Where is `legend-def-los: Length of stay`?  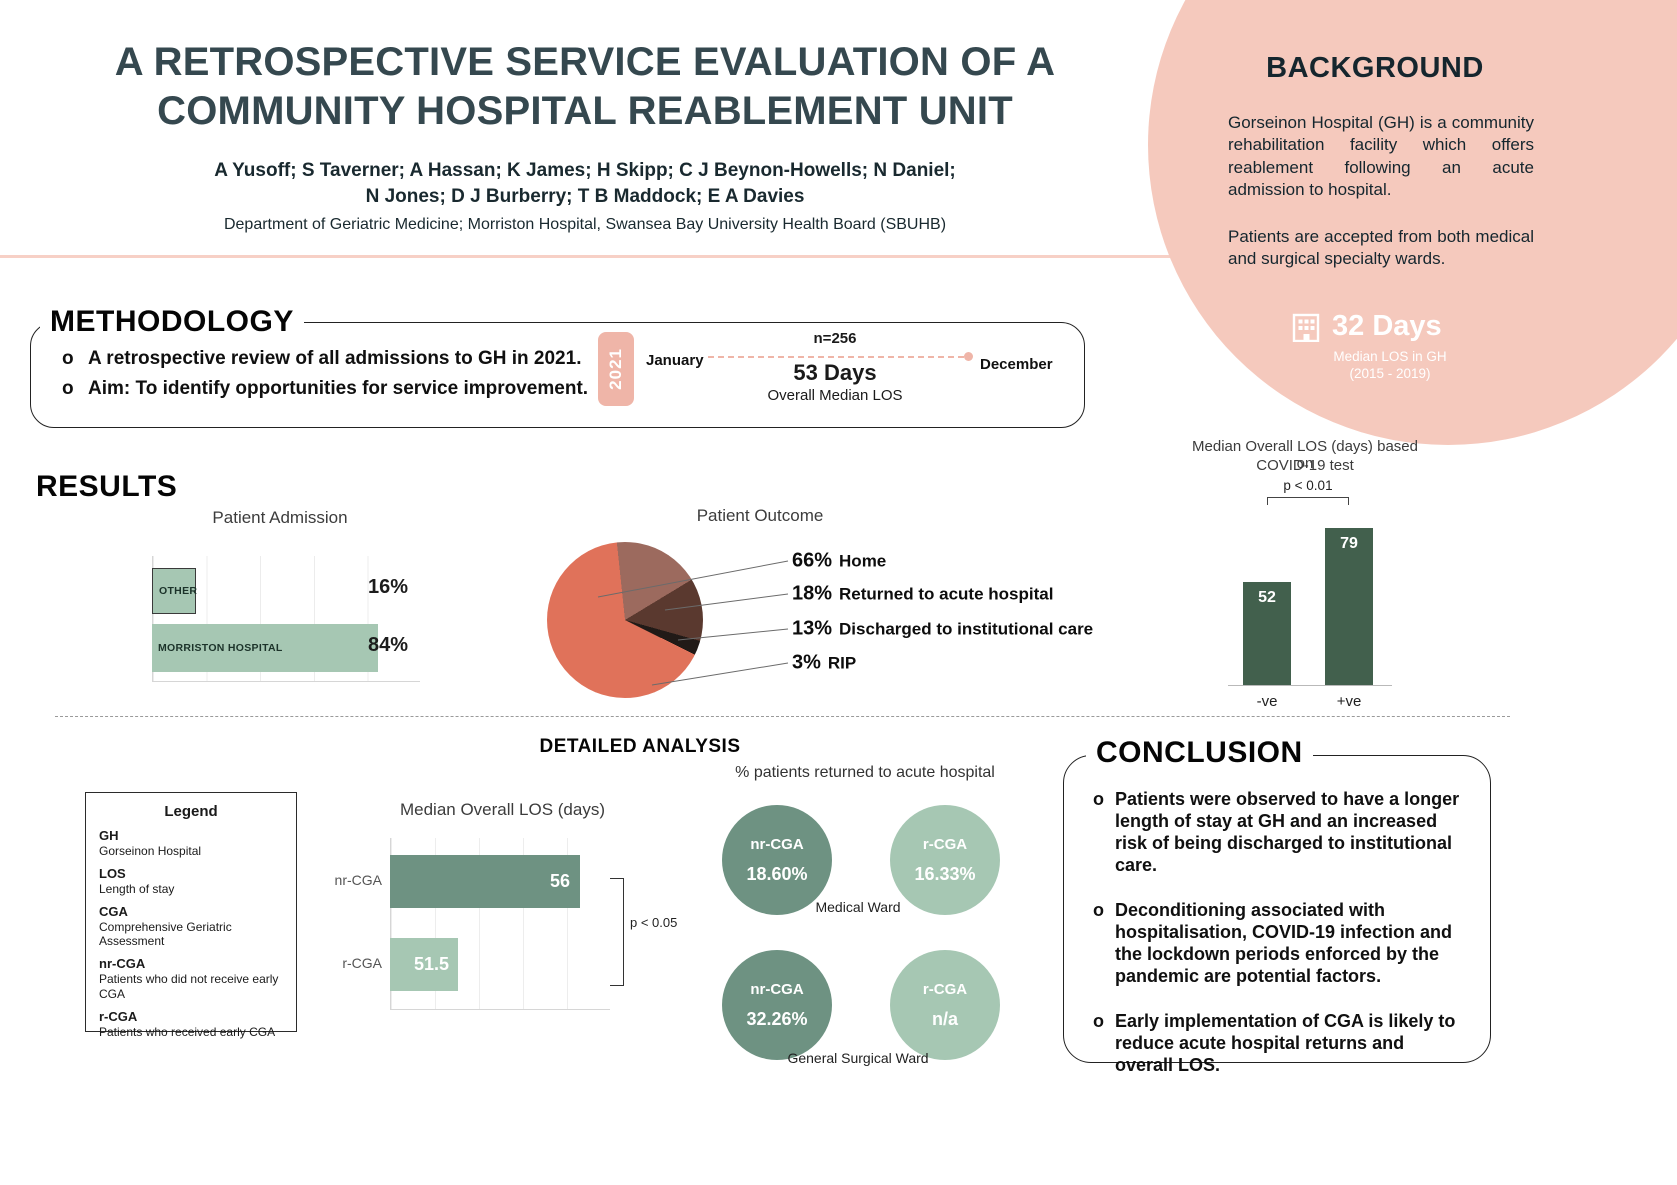 legend-def-los: Length of stay is located at coordinates (137, 889).